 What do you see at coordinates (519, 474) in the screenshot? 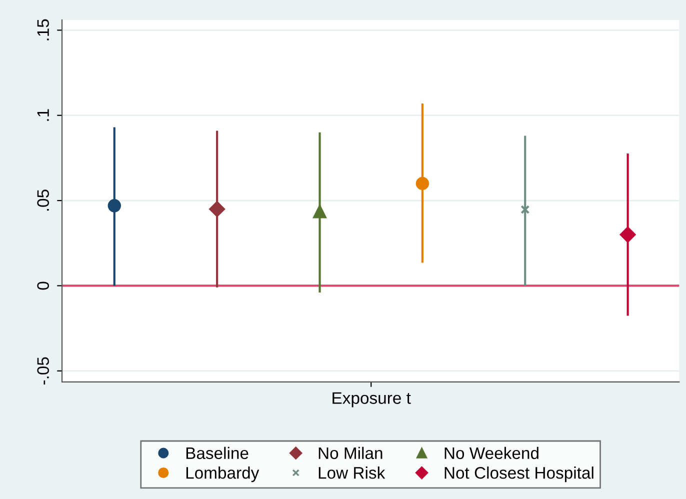
I see `legend-label: Not Closest Hospital` at bounding box center [519, 474].